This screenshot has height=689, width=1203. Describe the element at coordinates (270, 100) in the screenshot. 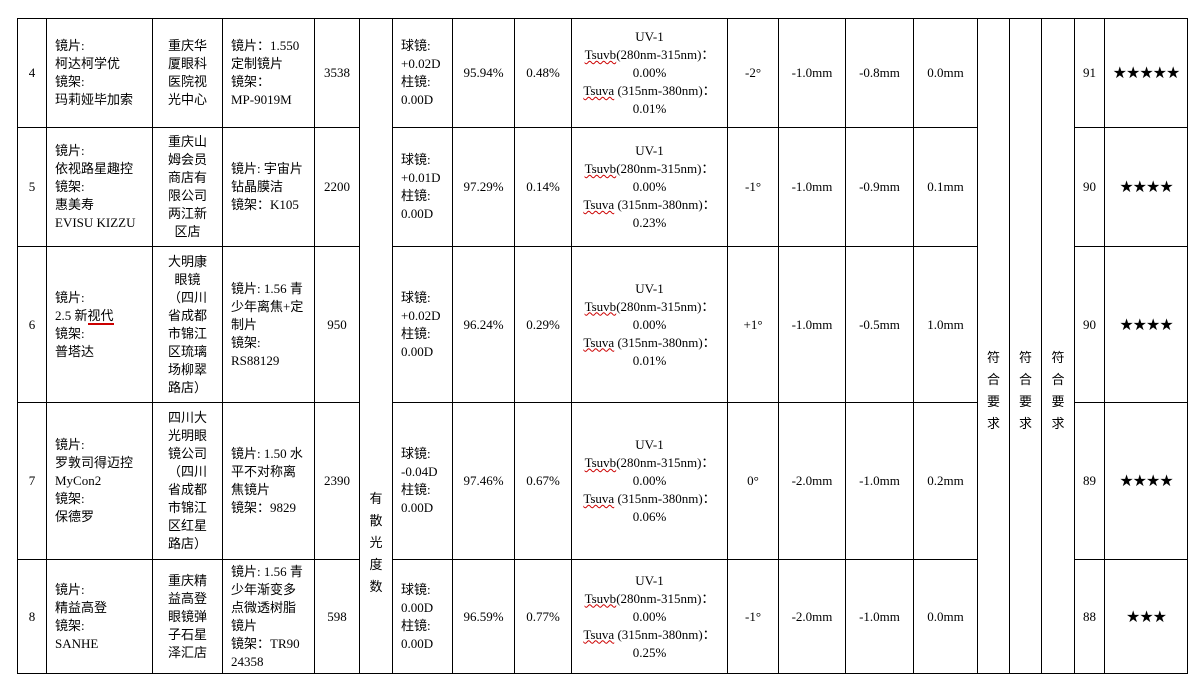

I see `cell-line-wrap: MP-9019M` at that location.